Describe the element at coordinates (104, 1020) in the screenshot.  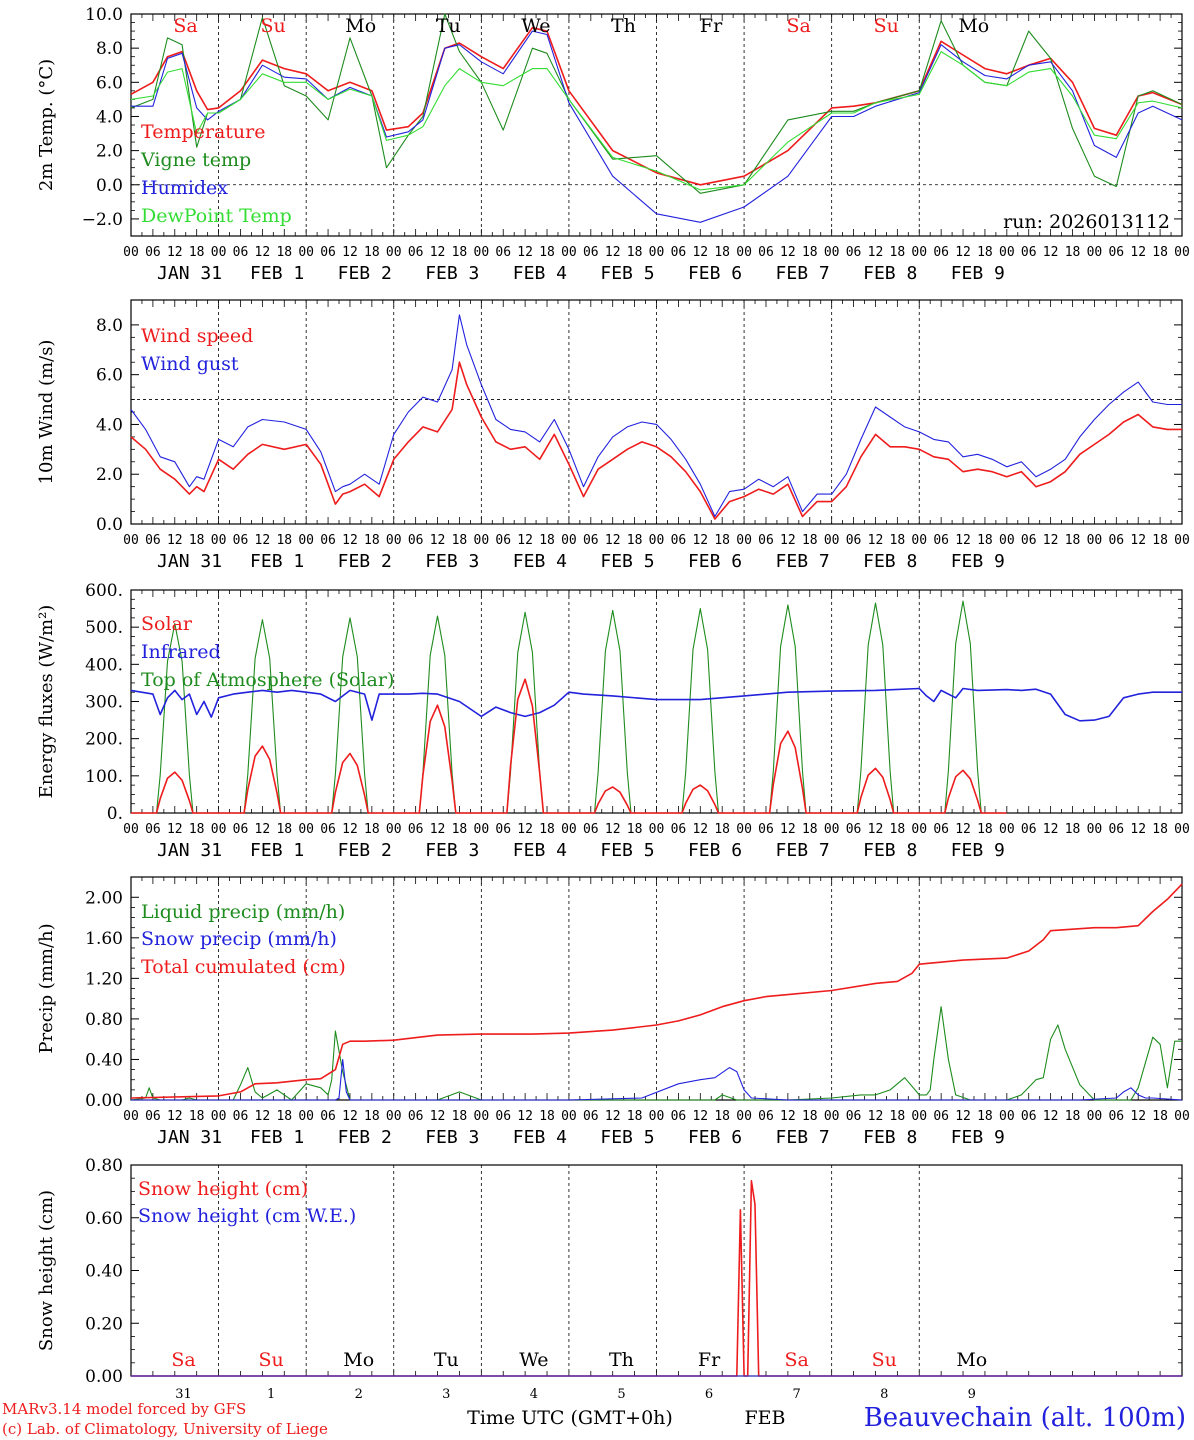
I see `y-tick-label: 0.80` at that location.